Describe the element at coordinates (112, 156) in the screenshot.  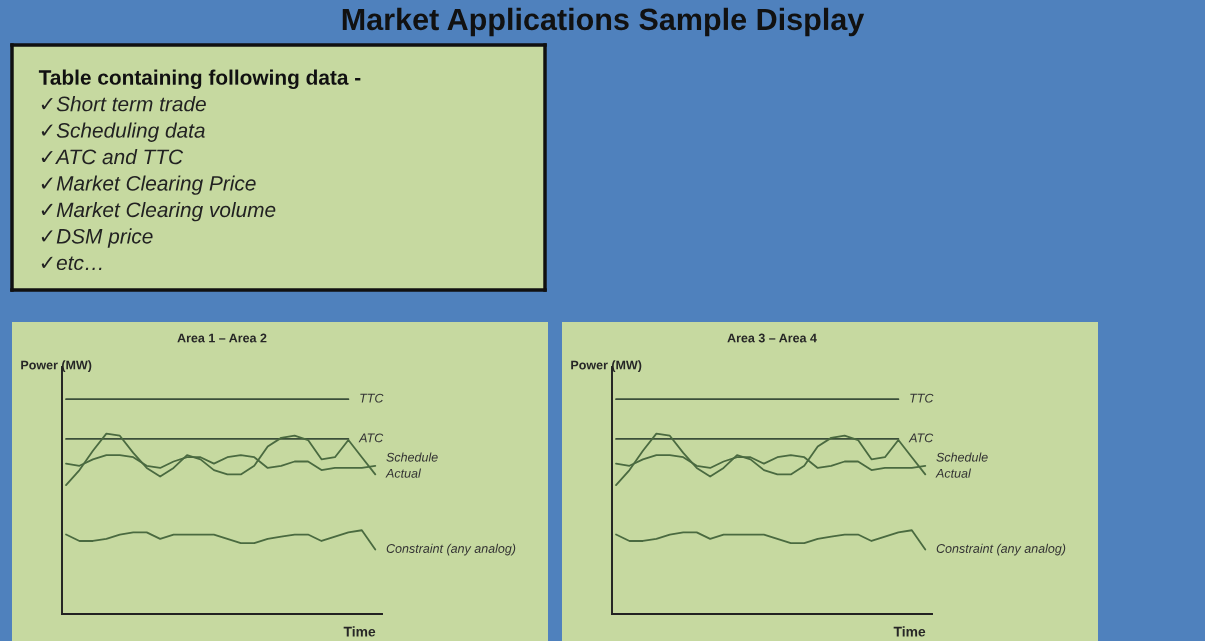
I see `text: ✓ATC and TTC` at that location.